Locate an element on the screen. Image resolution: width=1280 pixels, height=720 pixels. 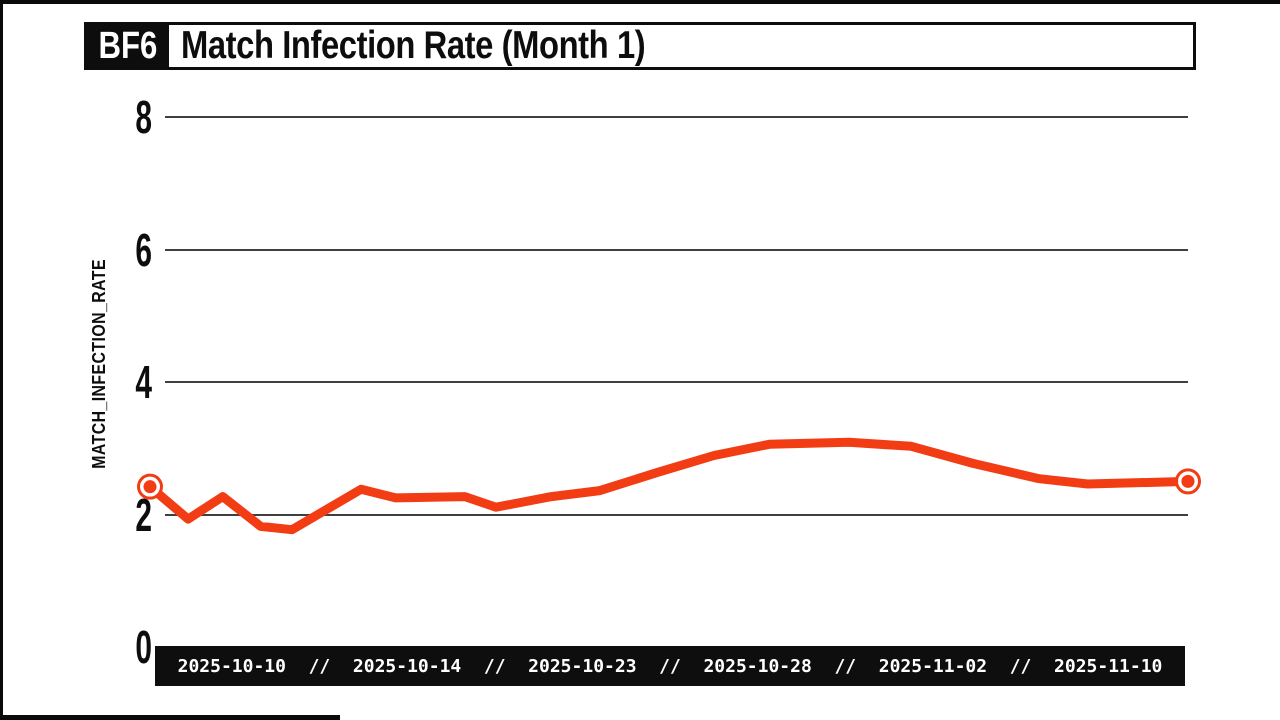
frame-border-bottom is located at coordinates (170, 717).